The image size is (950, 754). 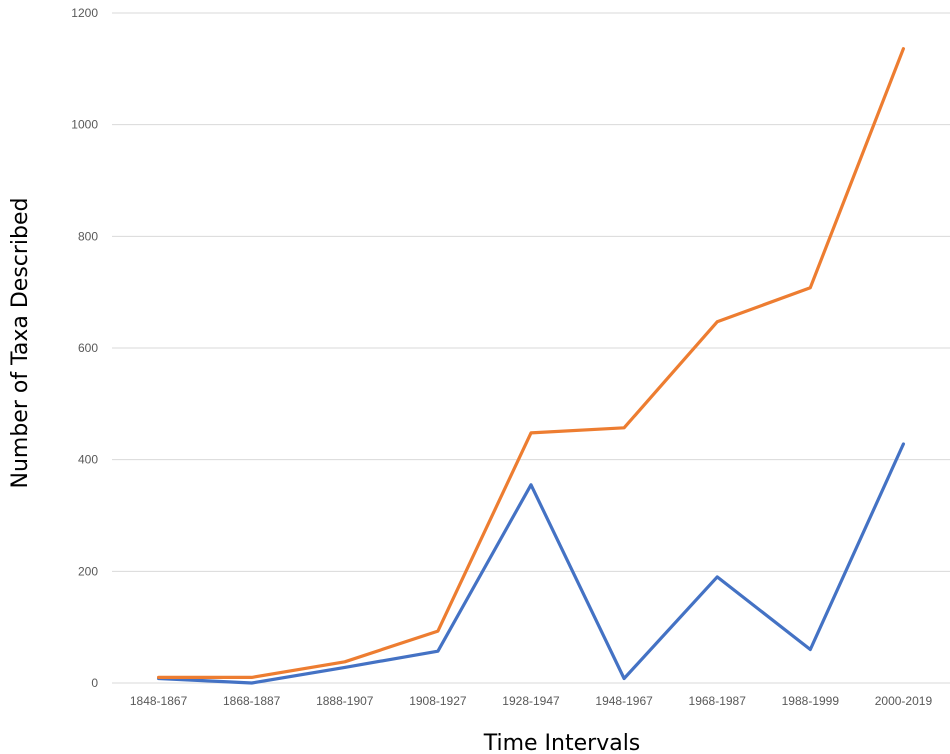 What do you see at coordinates (718, 701) in the screenshot?
I see `x-tick-label: 1968-1987` at bounding box center [718, 701].